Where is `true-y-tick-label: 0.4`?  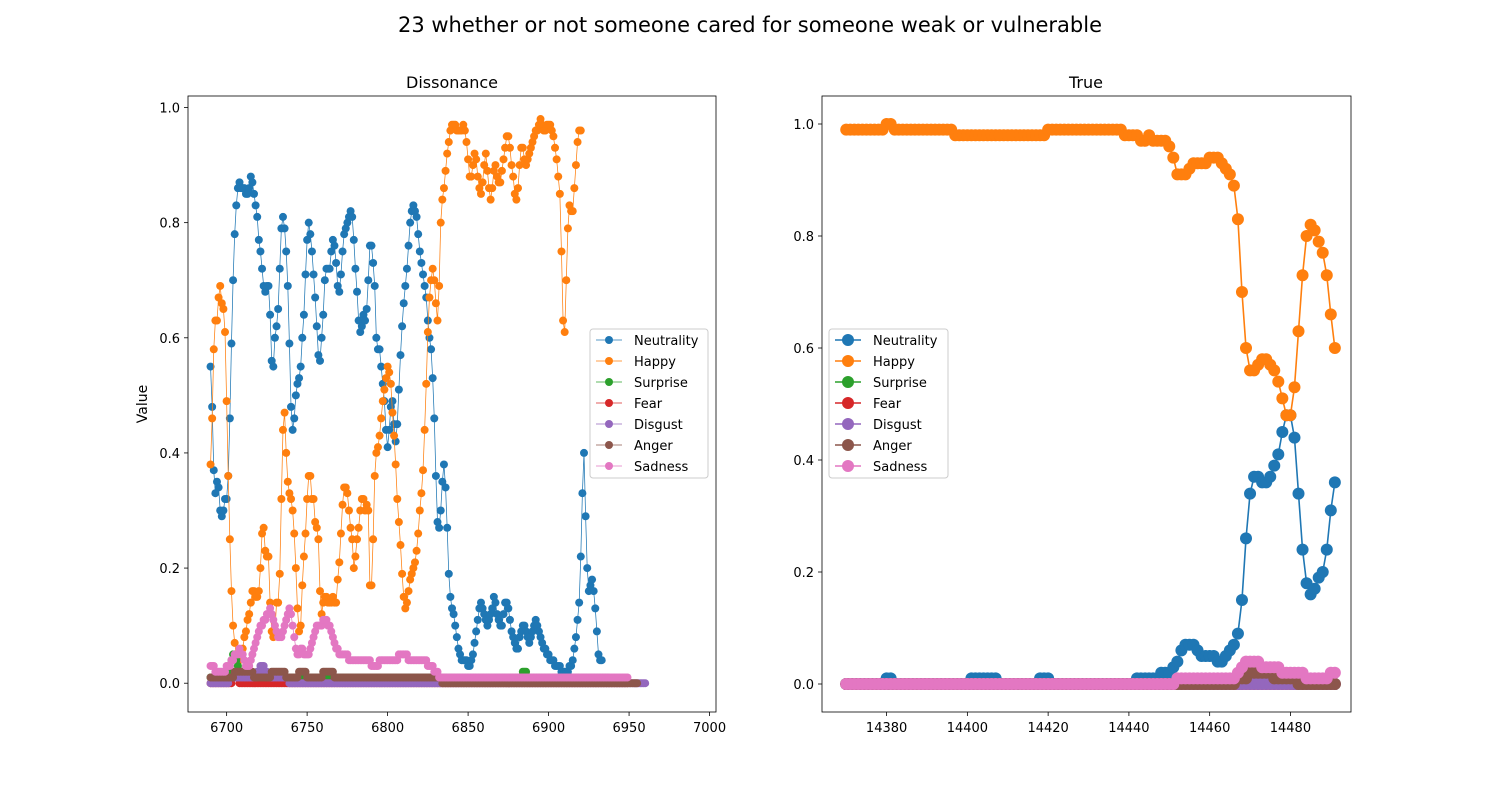 true-y-tick-label: 0.4 is located at coordinates (803, 461).